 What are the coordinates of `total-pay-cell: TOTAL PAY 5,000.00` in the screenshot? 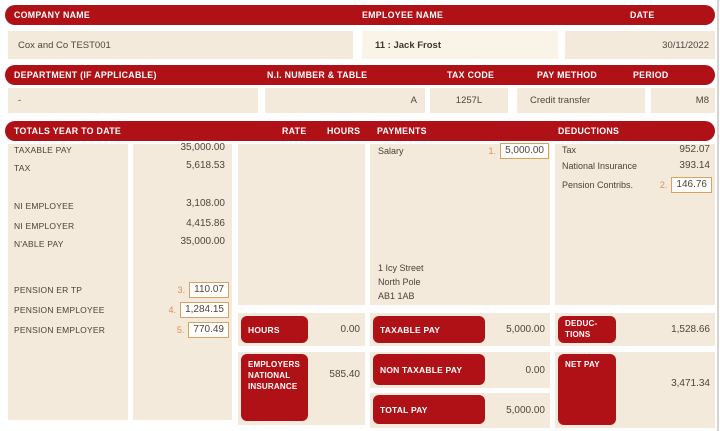 It's located at (460, 410).